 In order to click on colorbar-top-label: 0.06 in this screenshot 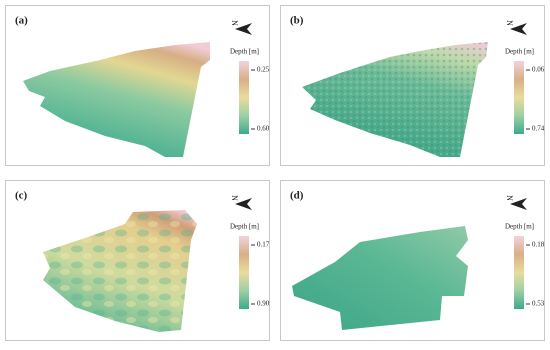, I will do `click(538, 70)`.